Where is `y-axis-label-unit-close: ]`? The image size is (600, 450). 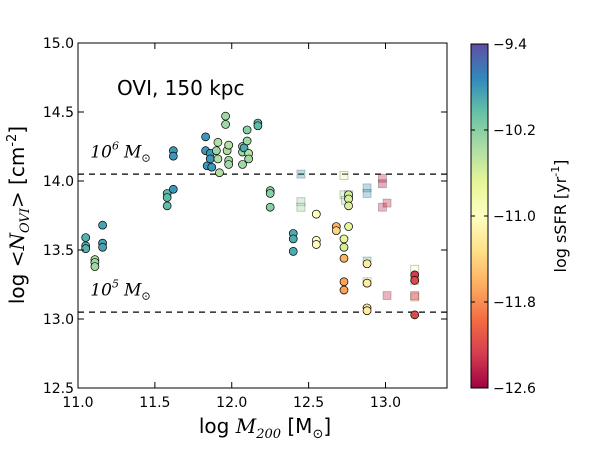 y-axis-label-unit-close: ] is located at coordinates (17, 130).